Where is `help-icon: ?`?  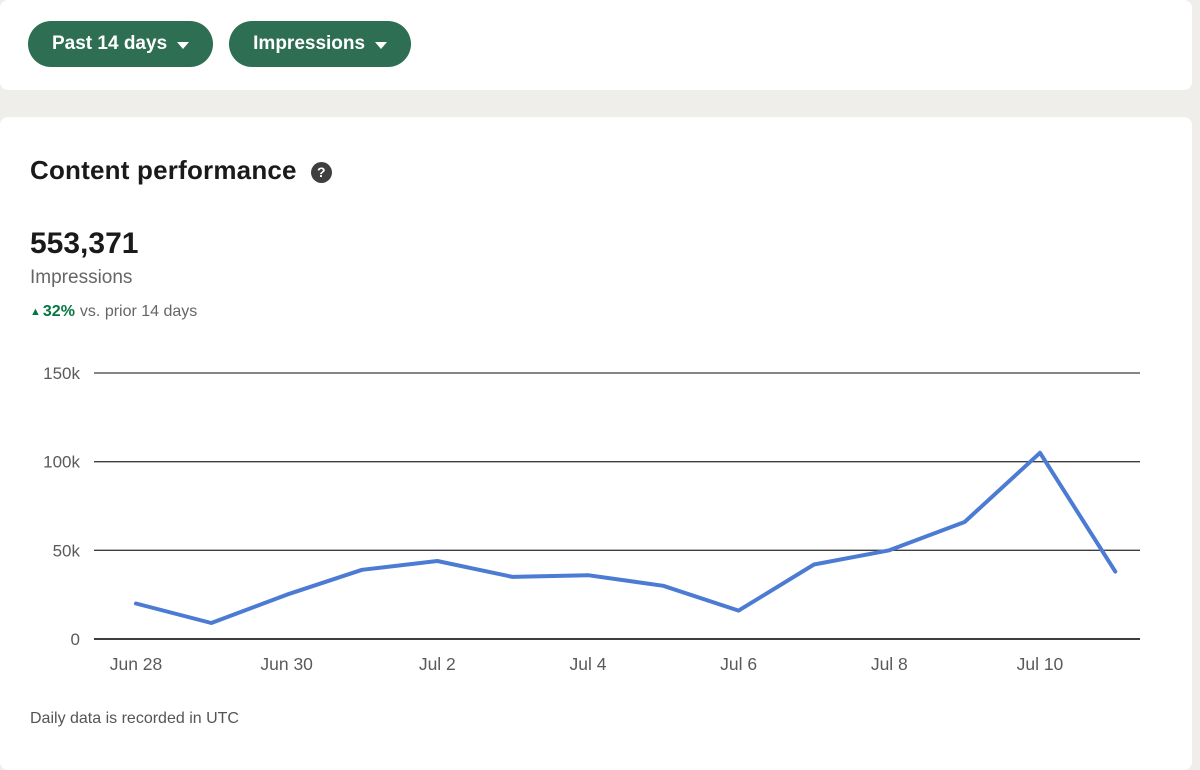 help-icon: ? is located at coordinates (321, 172).